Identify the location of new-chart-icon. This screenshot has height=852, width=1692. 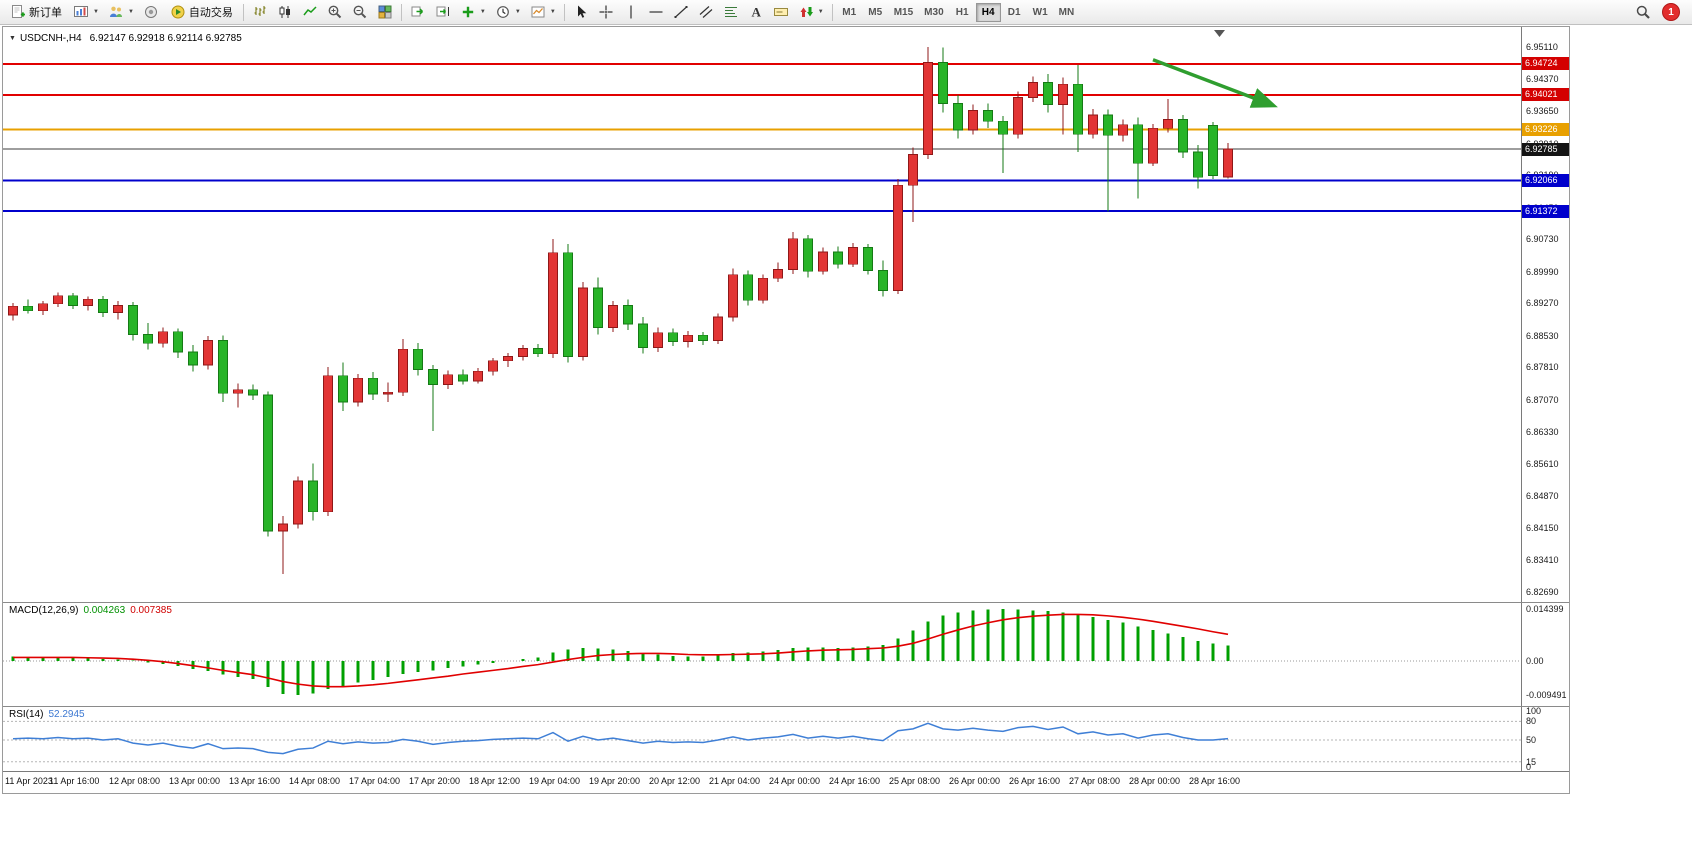
(81, 11).